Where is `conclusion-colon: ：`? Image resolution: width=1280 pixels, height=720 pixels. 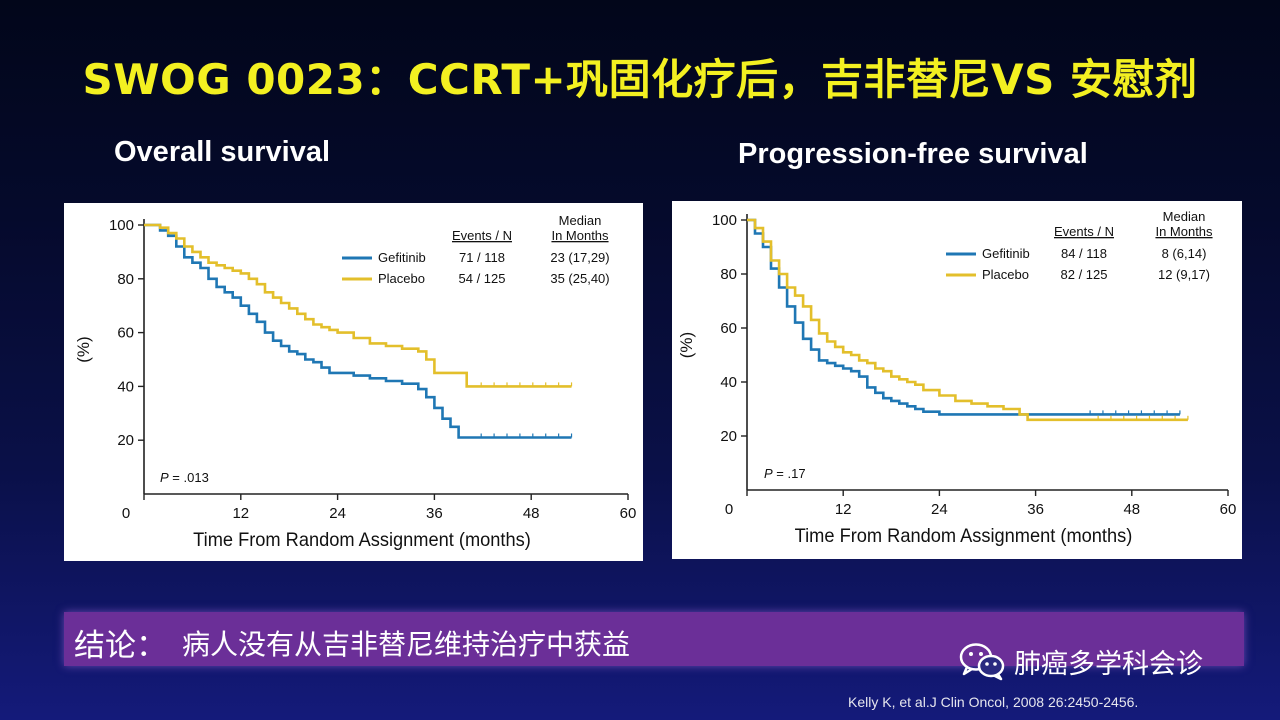 conclusion-colon: ： is located at coordinates (151, 646).